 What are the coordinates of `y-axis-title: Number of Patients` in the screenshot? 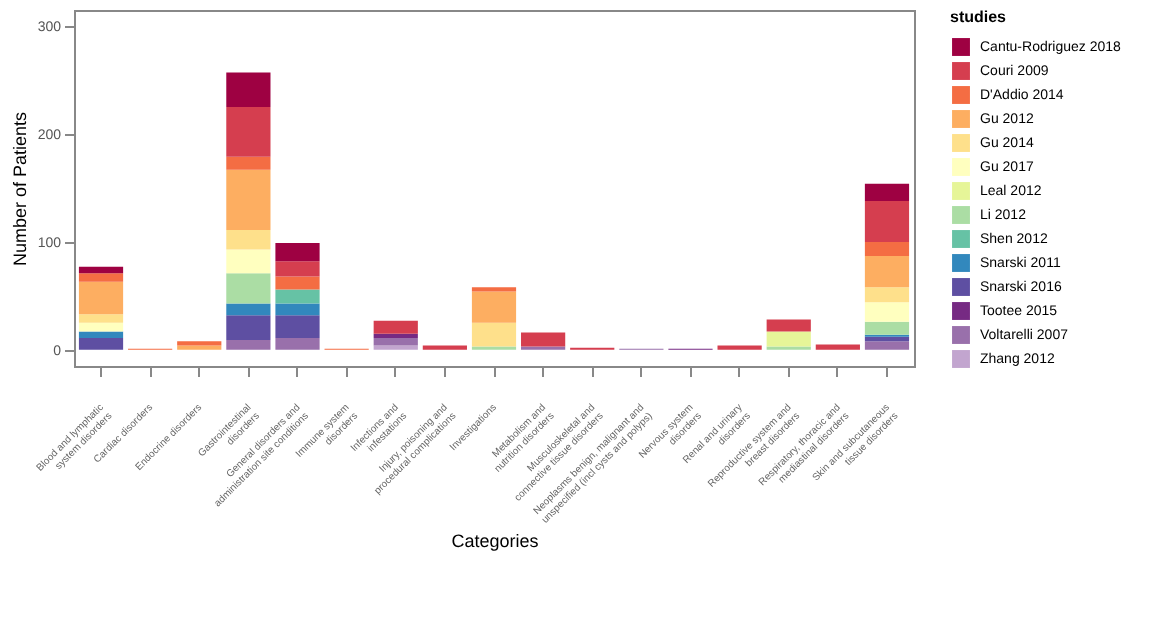 It's located at (19, 188).